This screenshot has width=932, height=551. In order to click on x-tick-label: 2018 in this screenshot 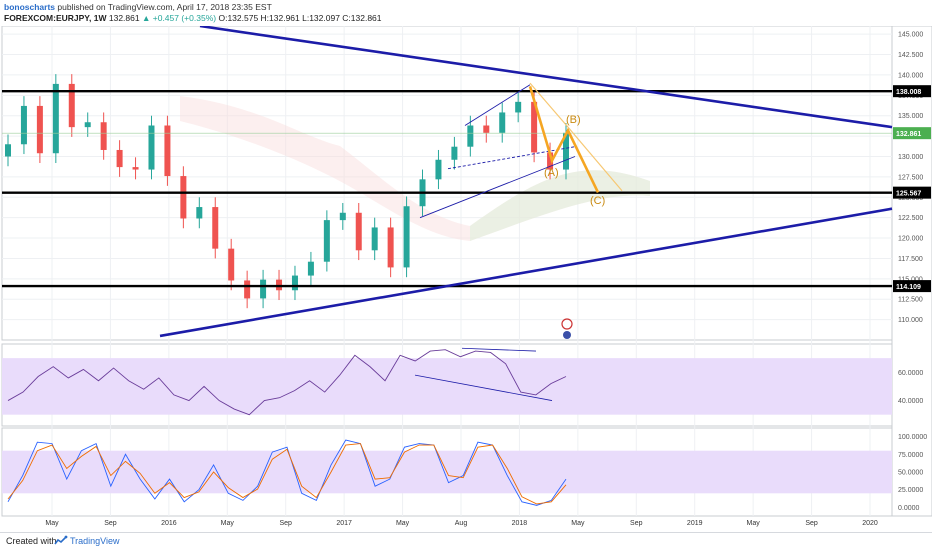, I will do `click(520, 523)`.